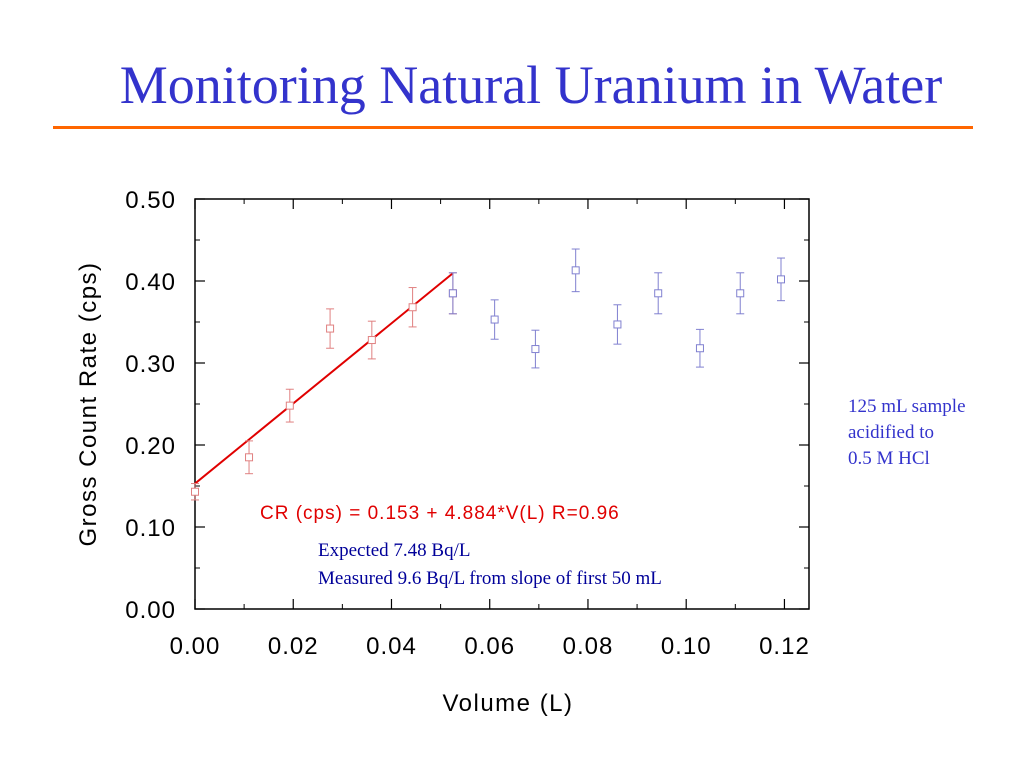  I want to click on x-tick-label: 0.12, so click(784, 646).